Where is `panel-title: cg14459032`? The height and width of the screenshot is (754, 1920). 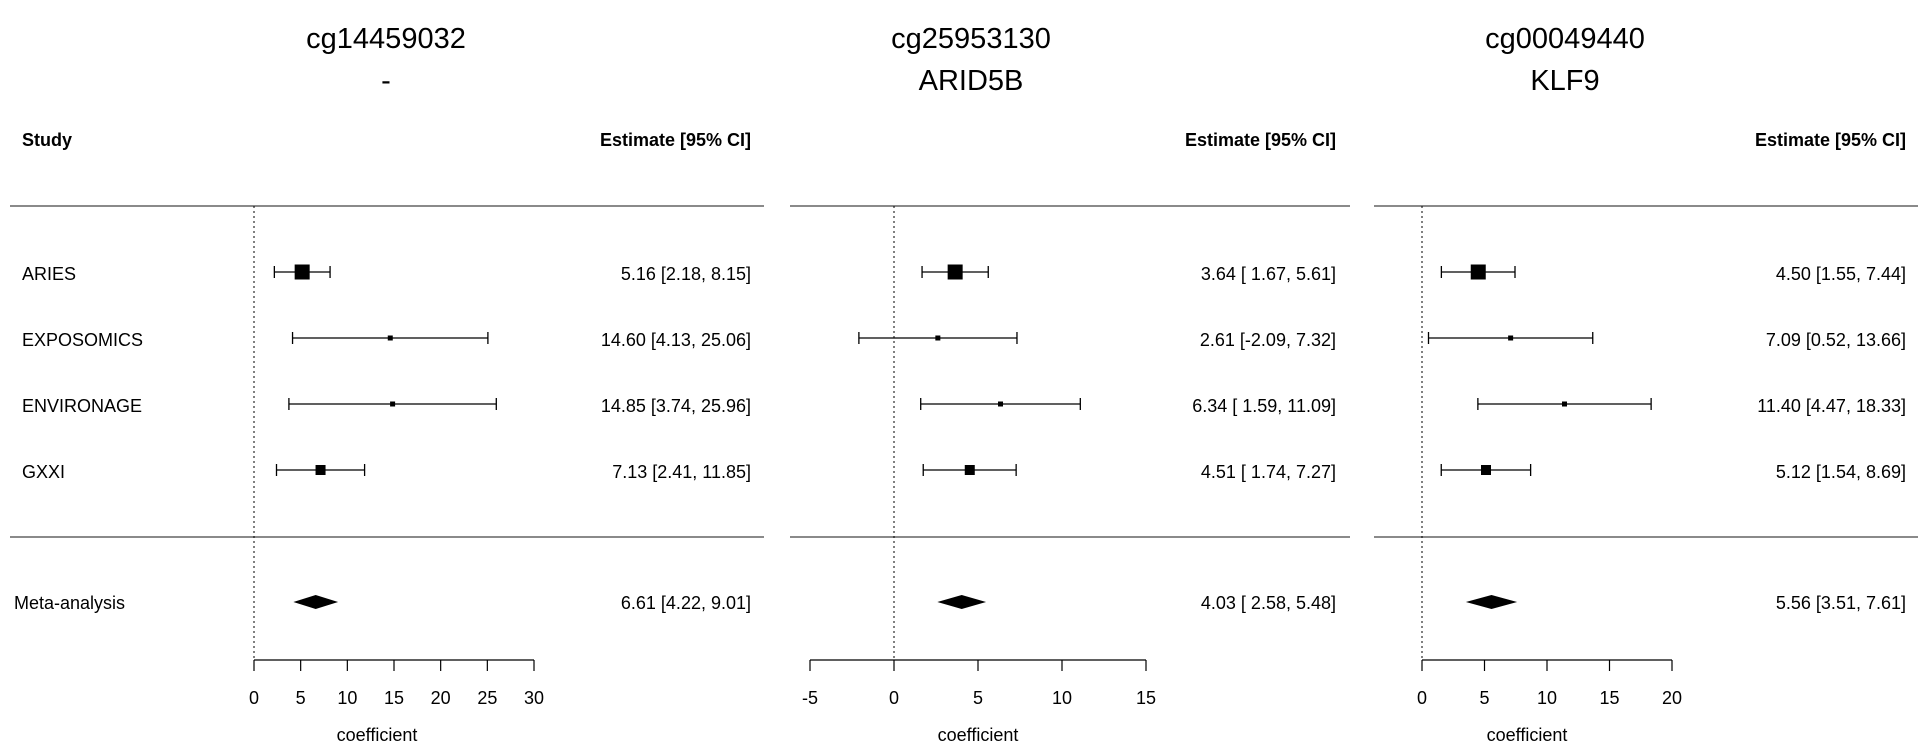 panel-title: cg14459032 is located at coordinates (386, 39).